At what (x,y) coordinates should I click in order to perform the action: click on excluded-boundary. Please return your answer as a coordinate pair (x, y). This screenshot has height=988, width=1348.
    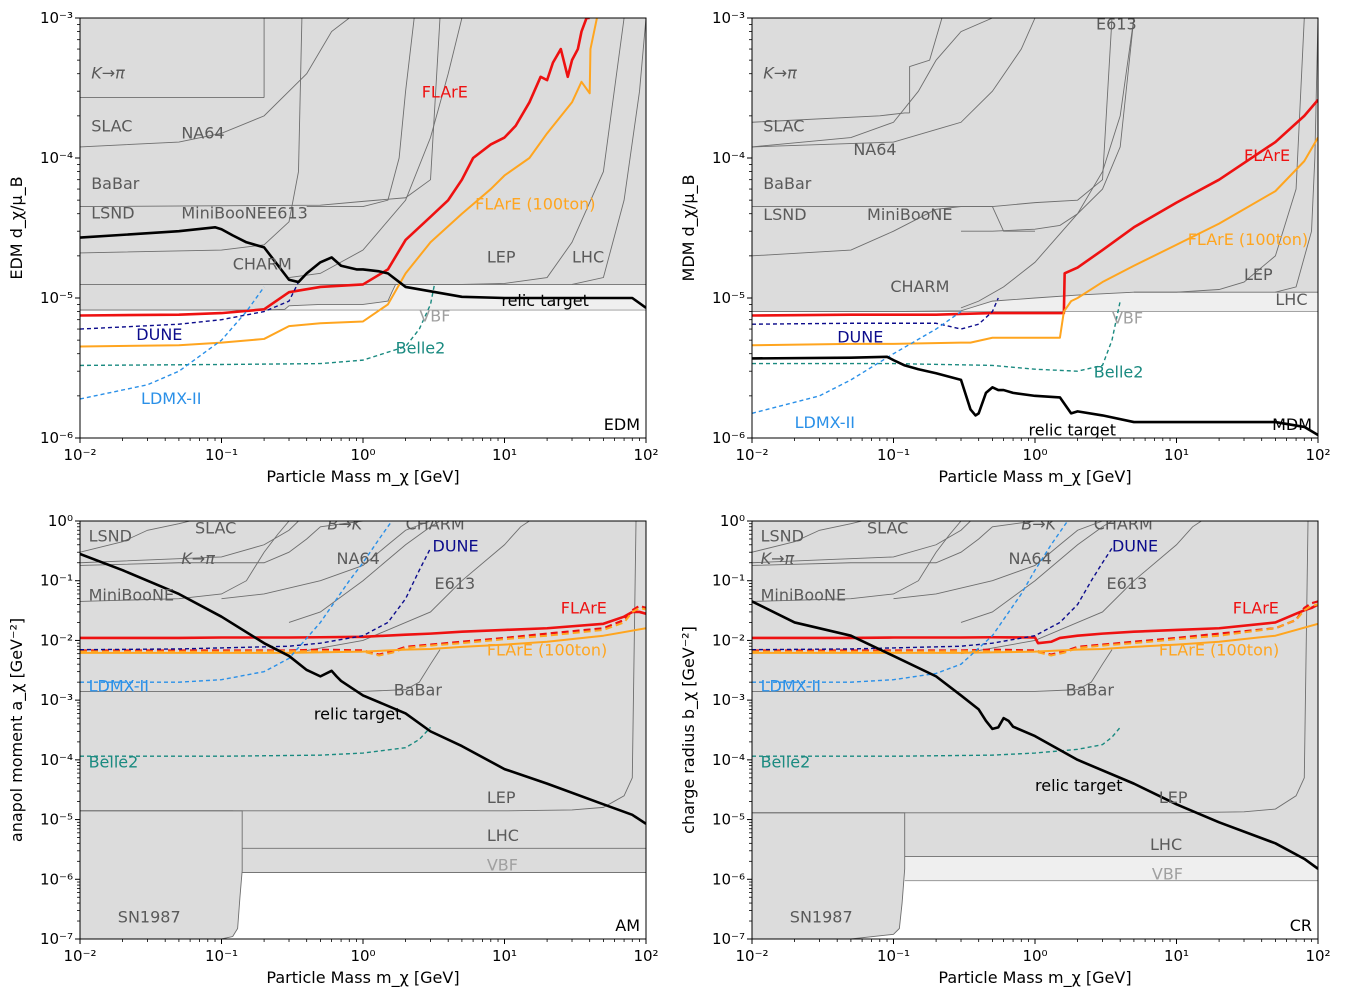
    Looking at the image, I should click on (1035, 302).